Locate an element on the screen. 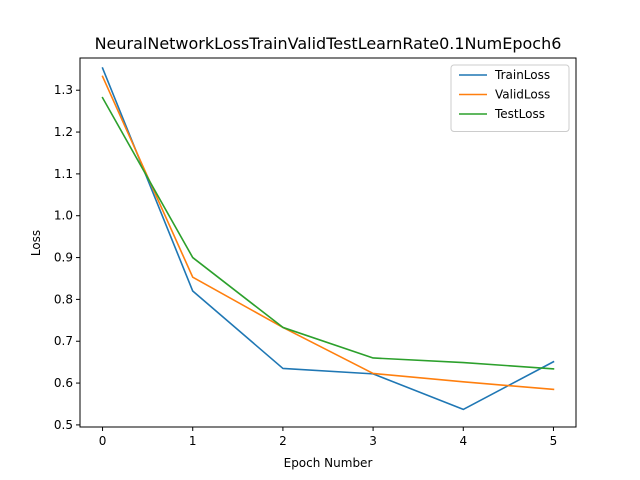 This screenshot has height=480, width=640. y-axis: 0.5 0.6 0.7 0.8 0.9 1.0 1.1 1.2 1.3 is located at coordinates (67, 257).